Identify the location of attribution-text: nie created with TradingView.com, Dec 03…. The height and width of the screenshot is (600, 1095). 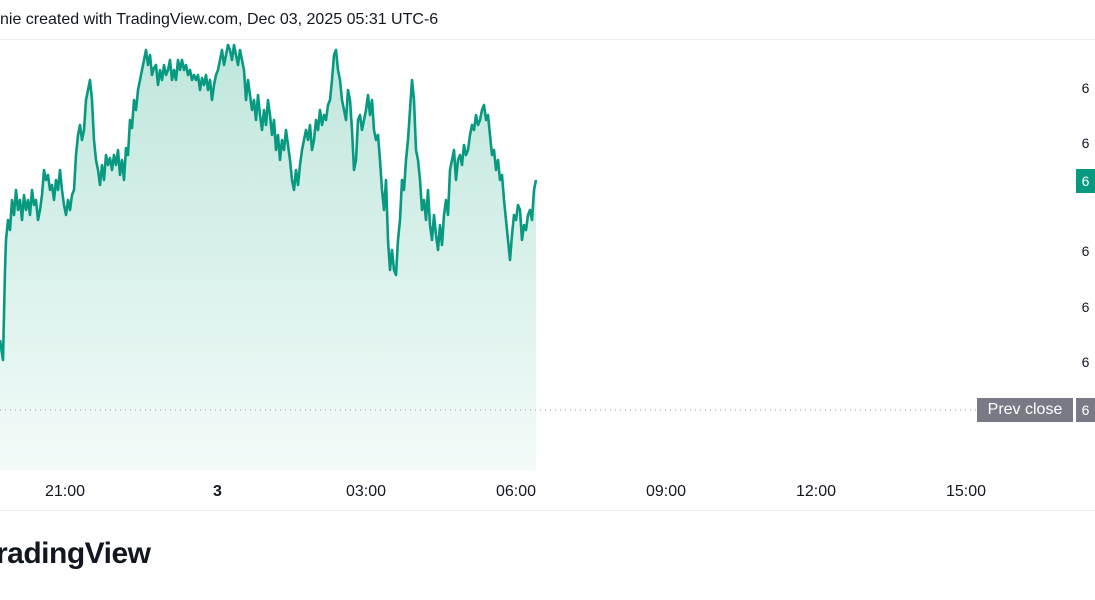
(219, 19).